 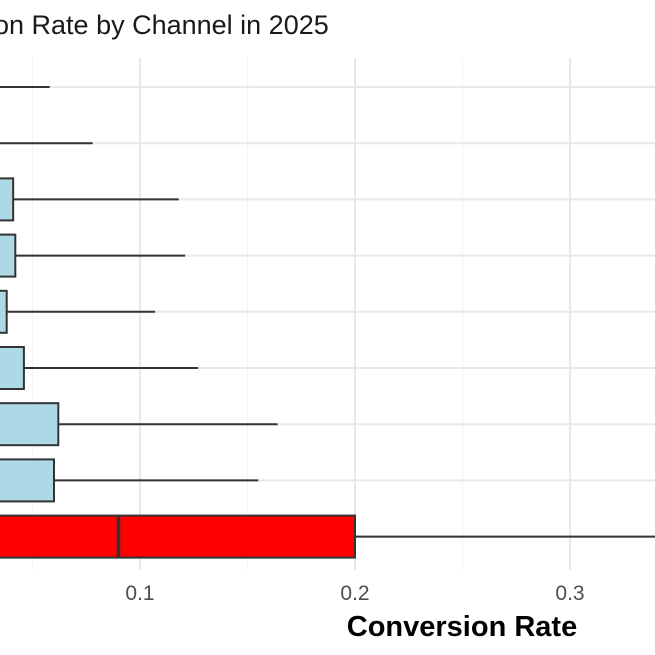 I want to click on x-axis-title: Conversion Rate, so click(x=462, y=627).